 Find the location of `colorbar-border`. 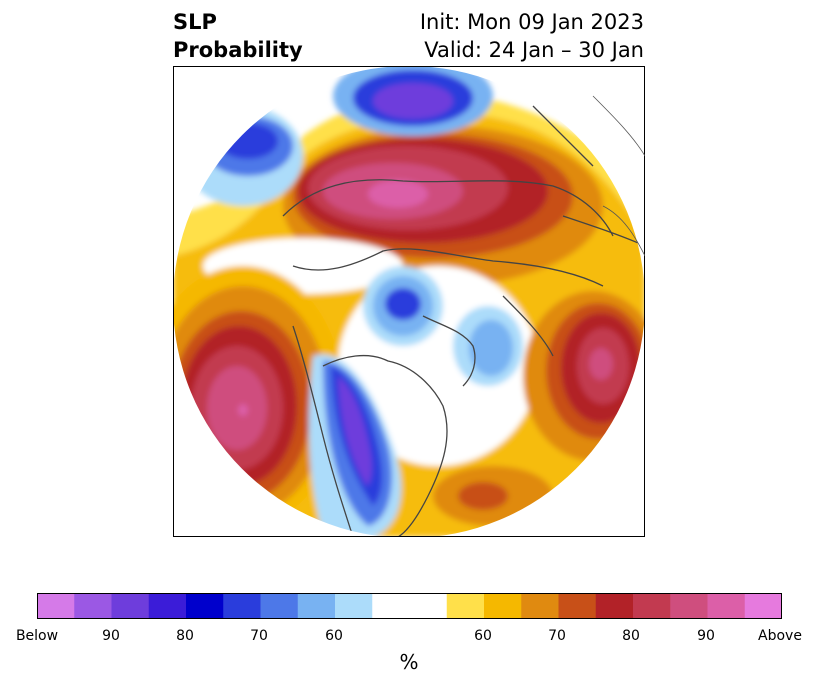

colorbar-border is located at coordinates (409, 606).